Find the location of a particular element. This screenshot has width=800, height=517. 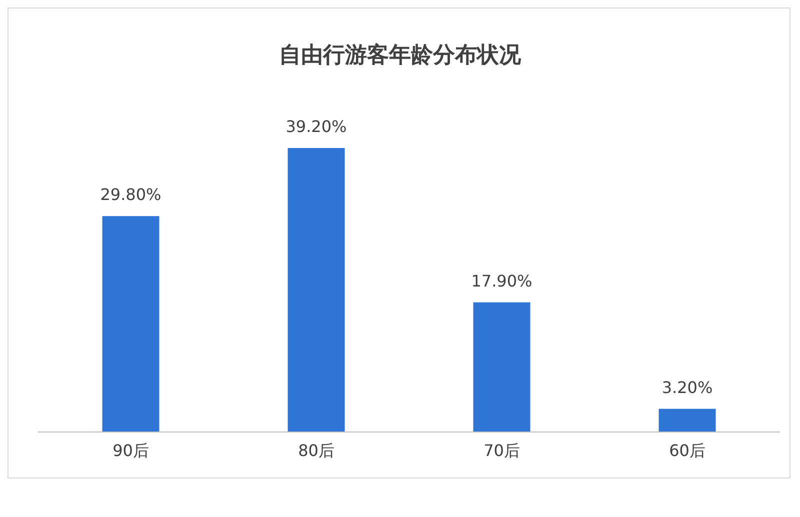

x-tick-label: 60后 is located at coordinates (687, 450).